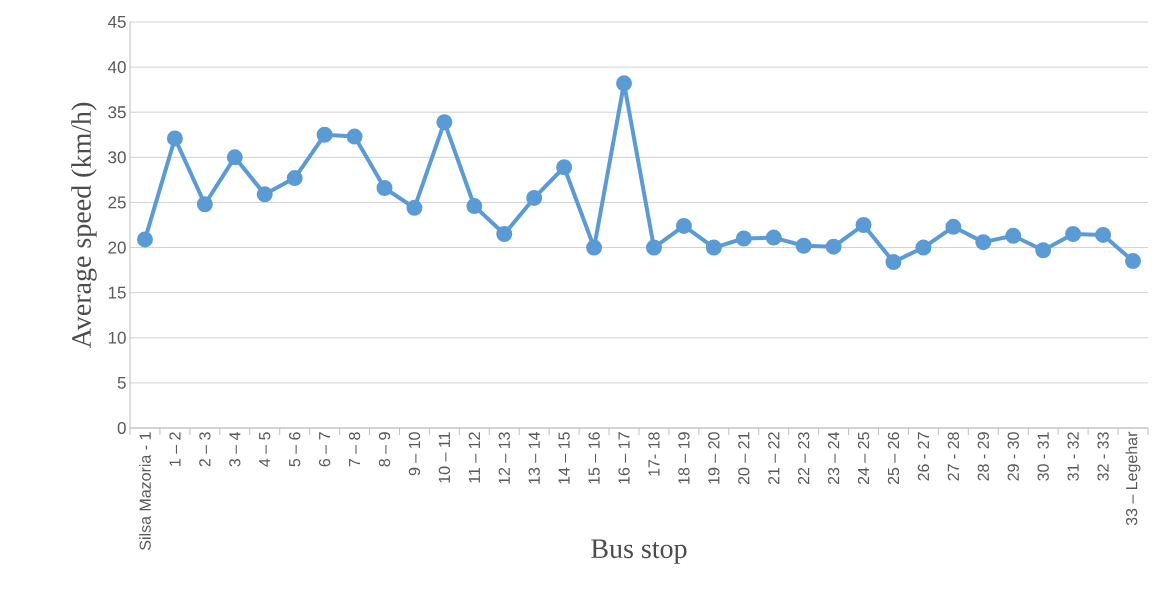 Image resolution: width=1176 pixels, height=605 pixels. I want to click on x-axis-title: Bus stop, so click(639, 551).